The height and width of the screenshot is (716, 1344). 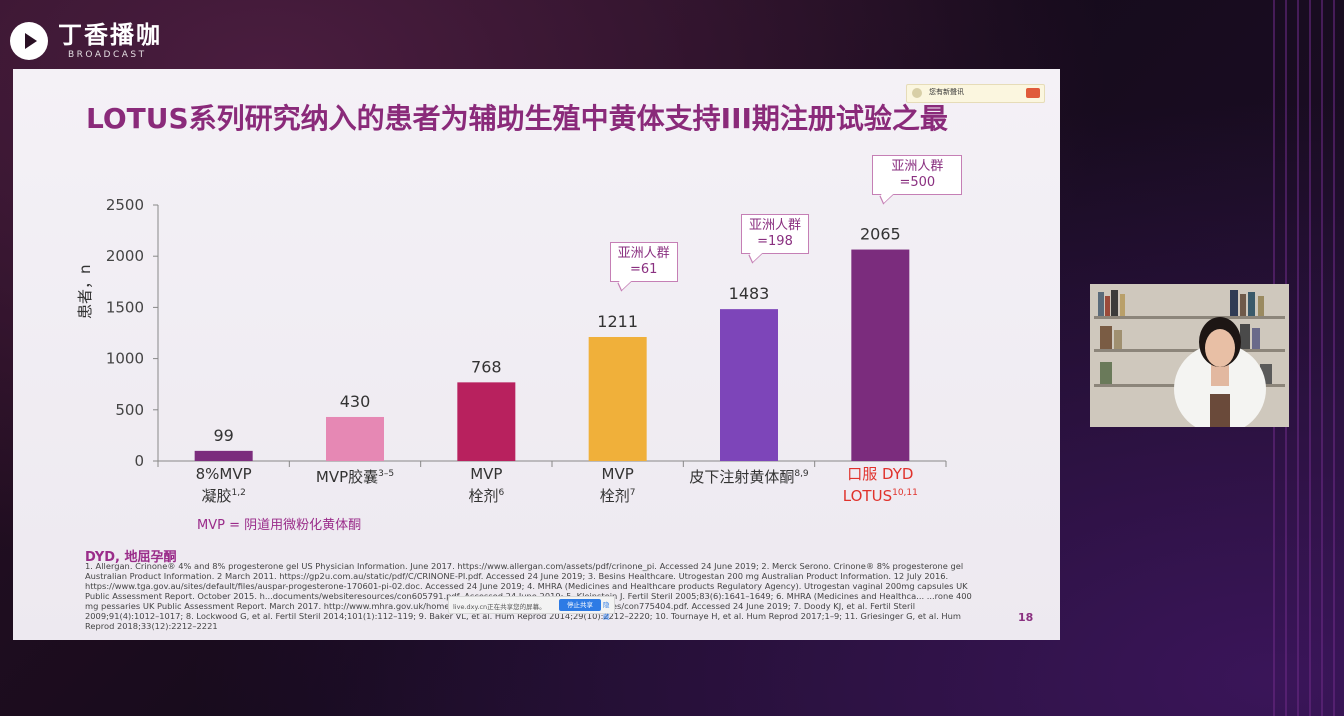 What do you see at coordinates (617, 321) in the screenshot?
I see `bar-value-label: 1211` at bounding box center [617, 321].